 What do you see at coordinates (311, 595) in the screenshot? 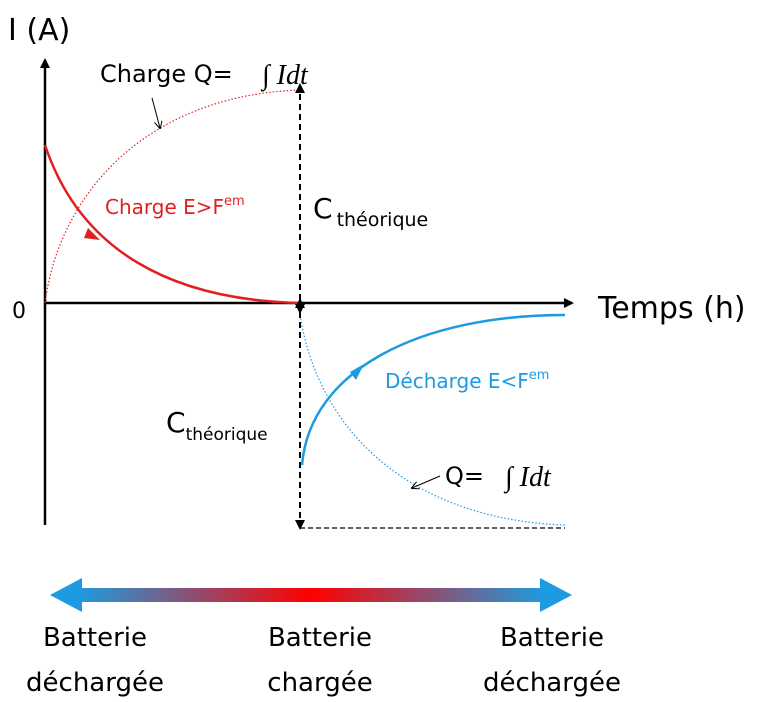
I see `state-bar` at bounding box center [311, 595].